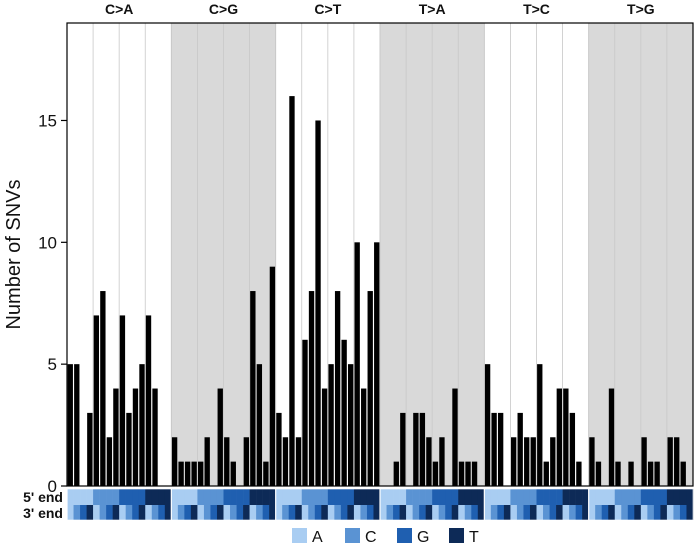  Describe the element at coordinates (423, 537) in the screenshot. I see `legend-label-g: G` at that location.